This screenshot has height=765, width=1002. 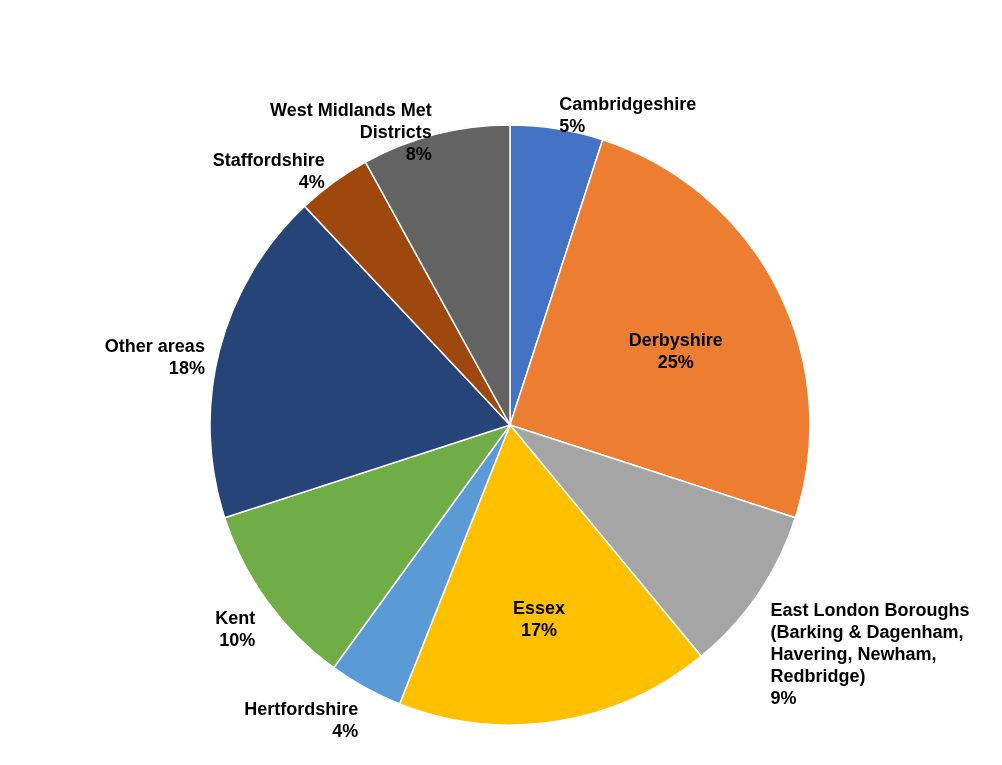 I want to click on data-label: 10%, so click(x=237, y=640).